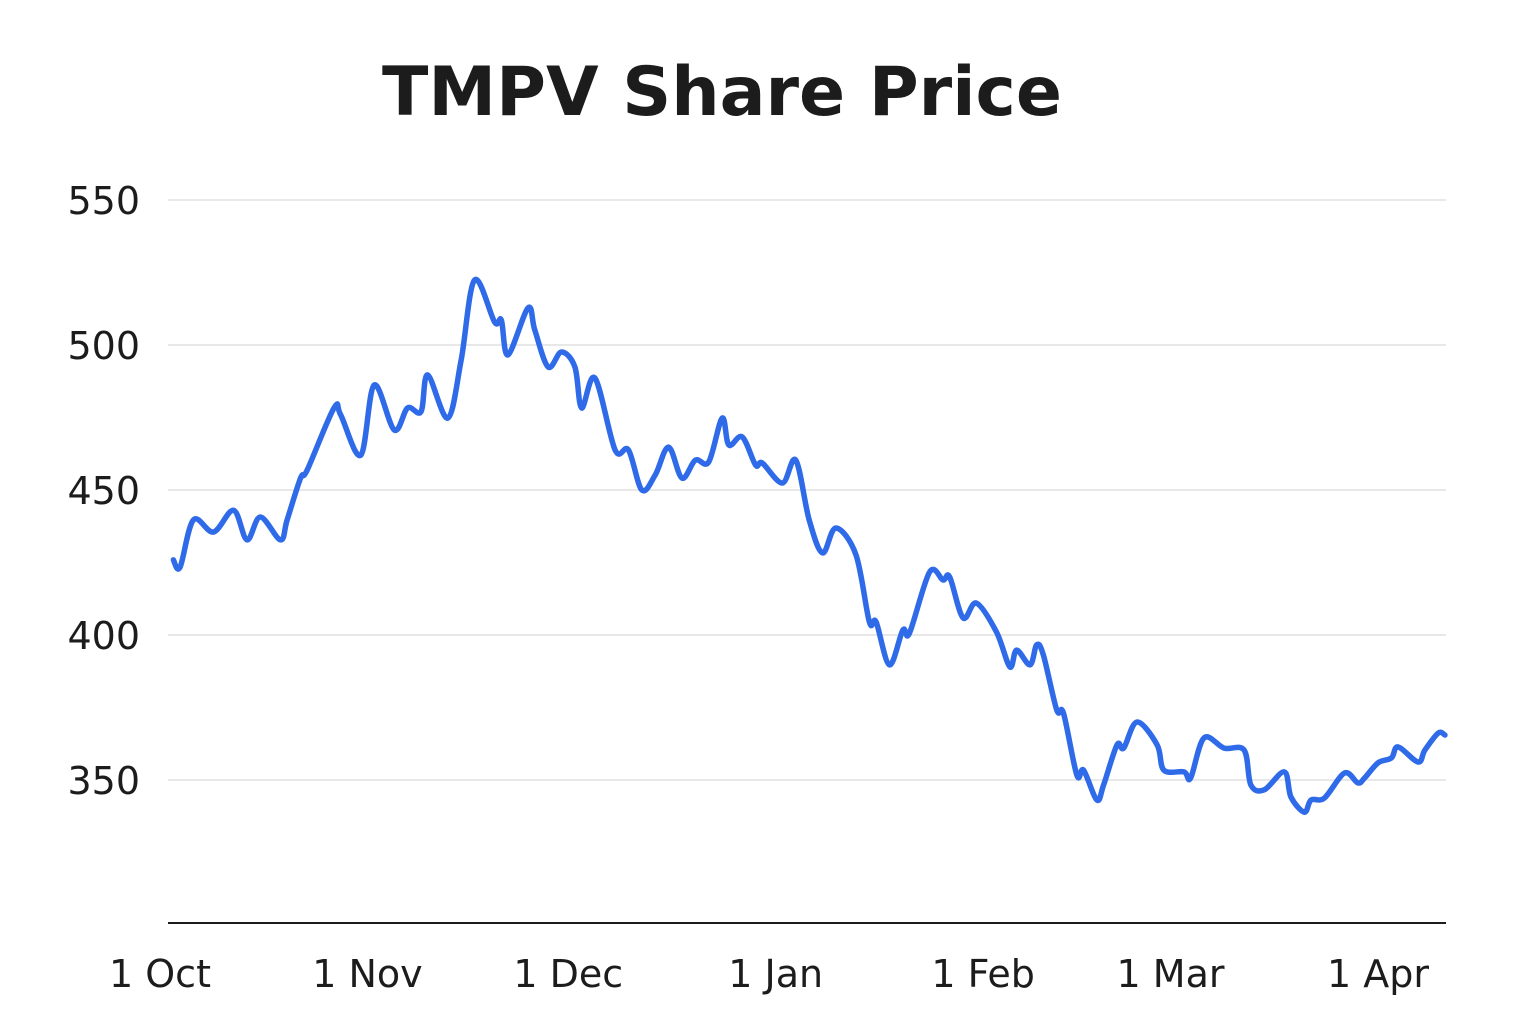  I want to click on x-tick-label: 1 Oct, so click(160, 974).